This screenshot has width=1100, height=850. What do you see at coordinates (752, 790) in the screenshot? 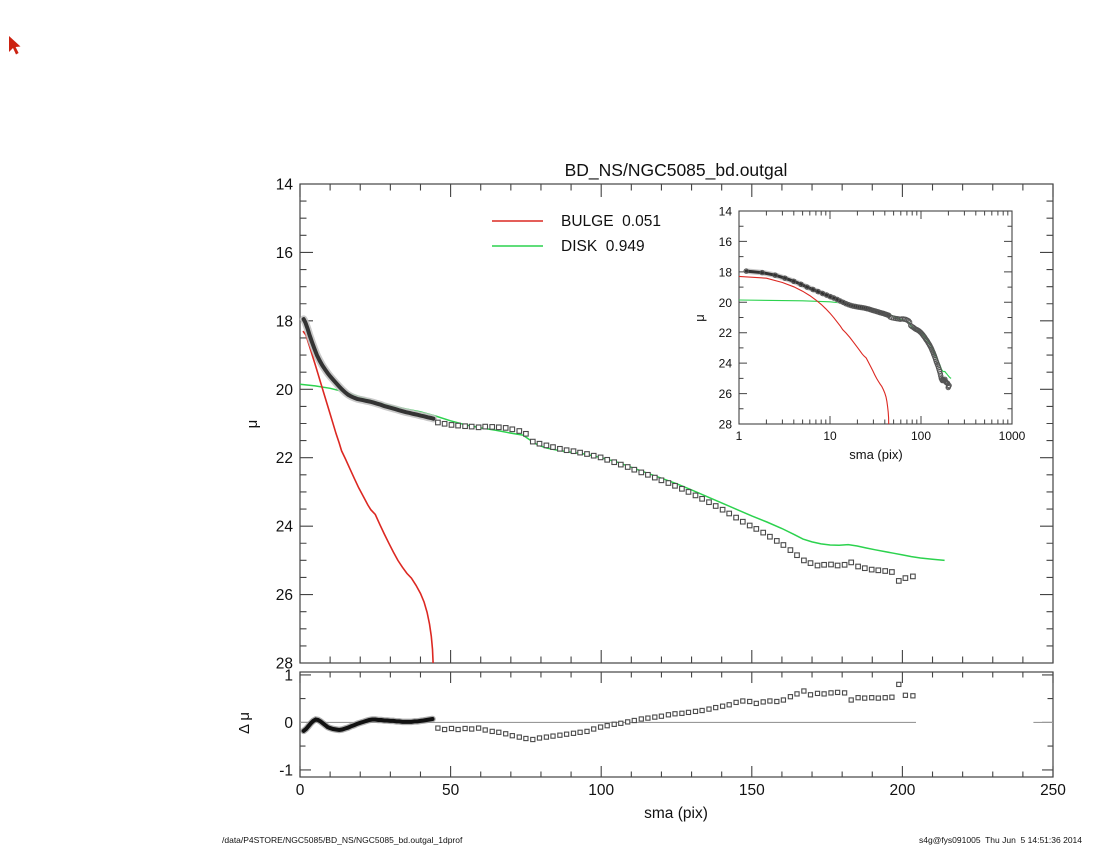
I see `residual-xtick-label: 150` at bounding box center [752, 790].